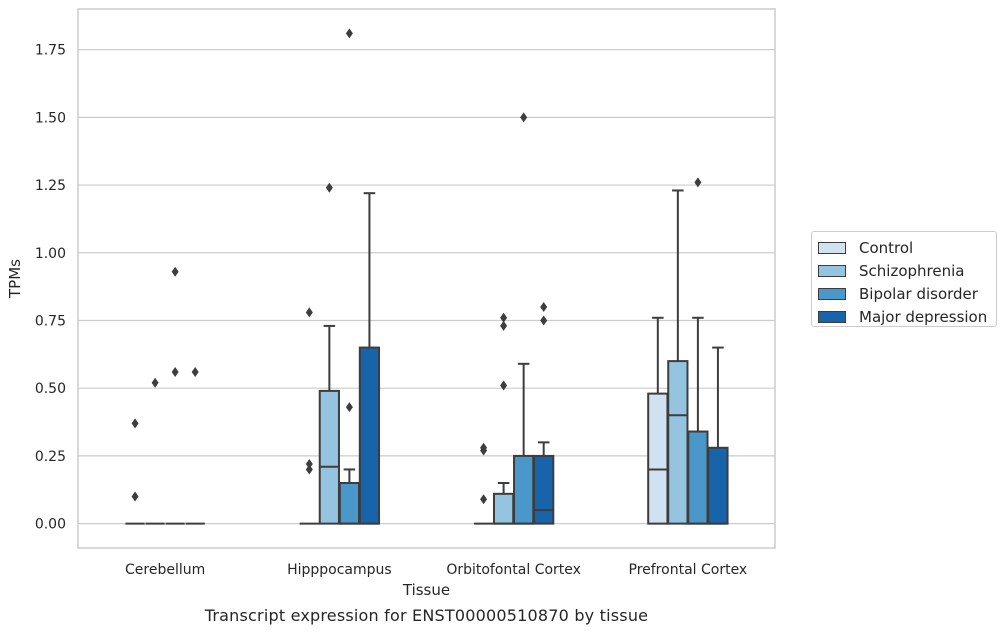 The width and height of the screenshot is (1007, 638). What do you see at coordinates (923, 316) in the screenshot?
I see `legend-label-major-depression: Major depression` at bounding box center [923, 316].